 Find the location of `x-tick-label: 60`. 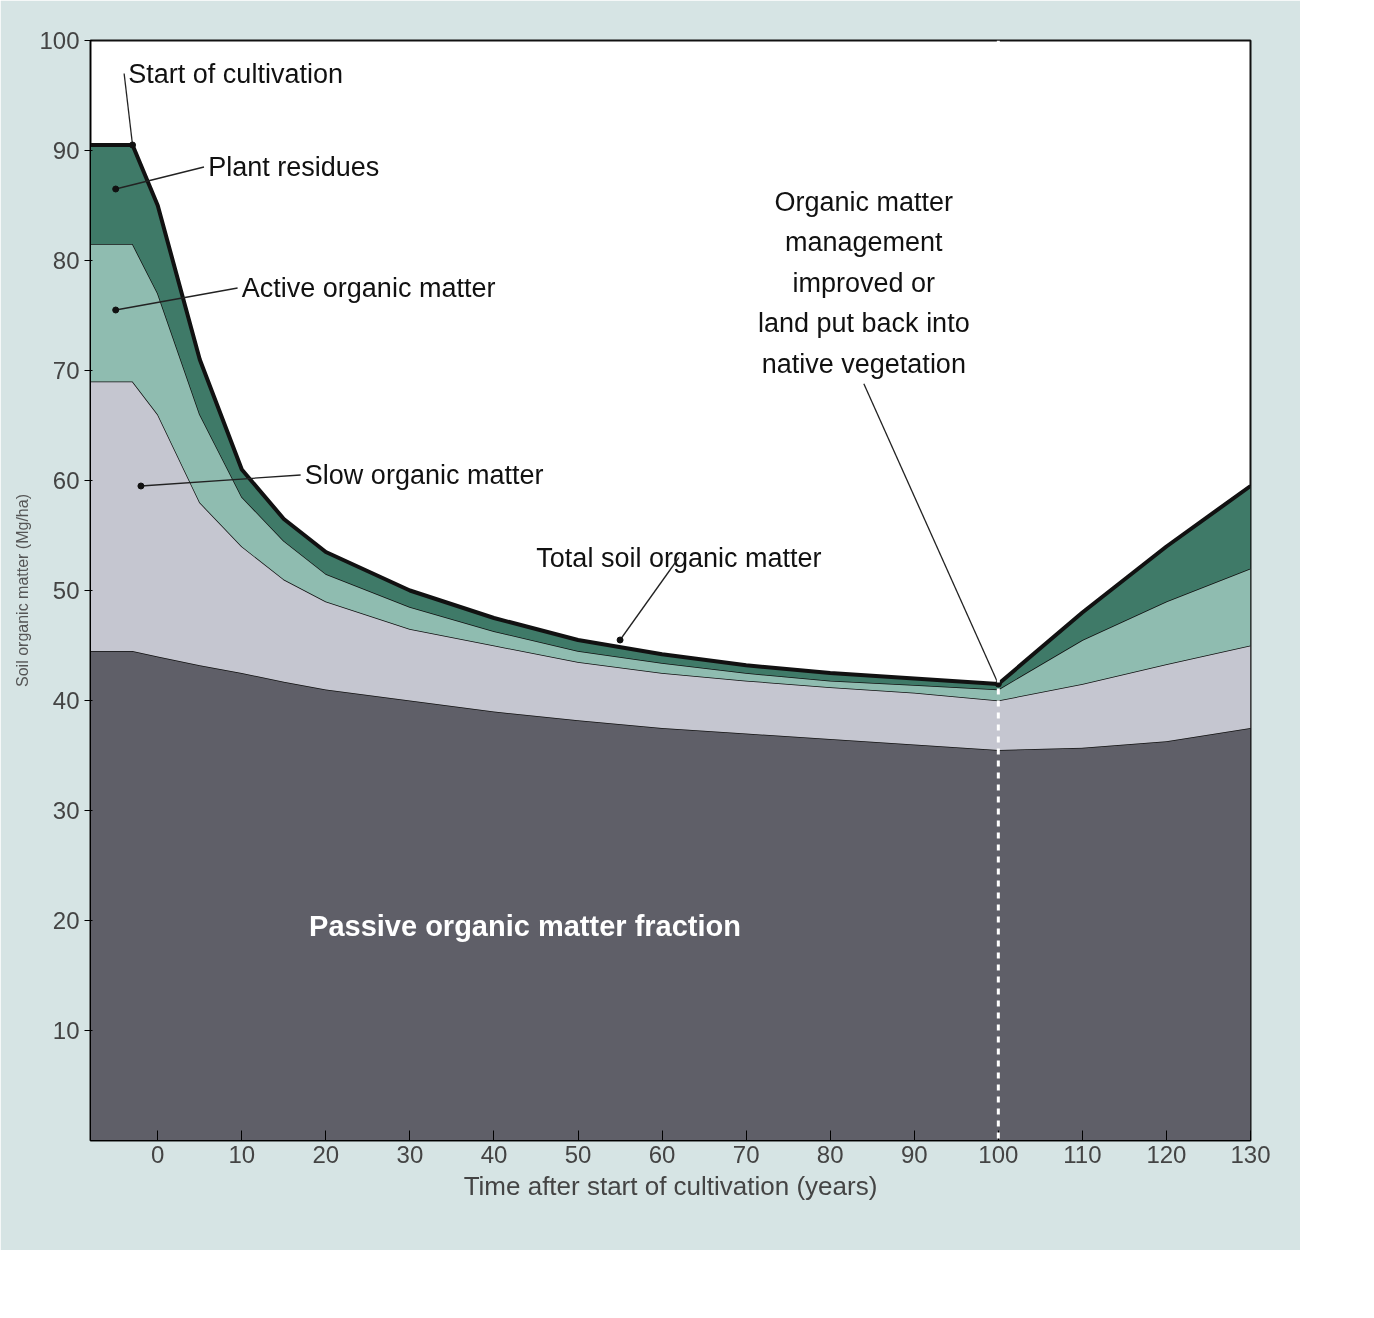

x-tick-label: 60 is located at coordinates (662, 1154).